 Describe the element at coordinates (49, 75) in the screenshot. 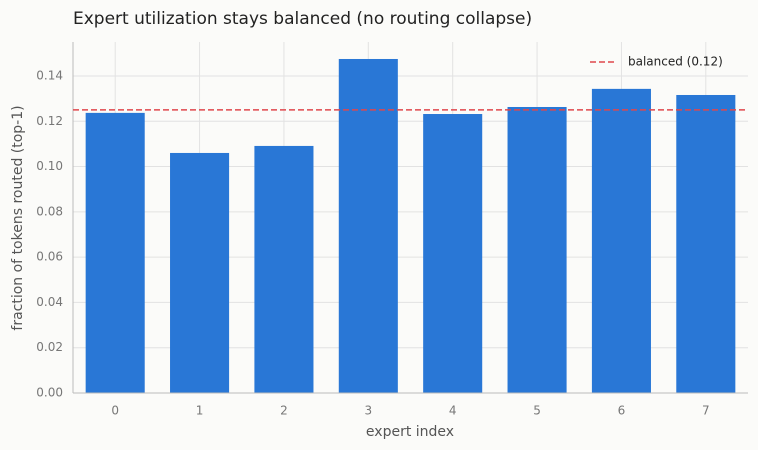

I see `y-tick-label: 0.14` at that location.